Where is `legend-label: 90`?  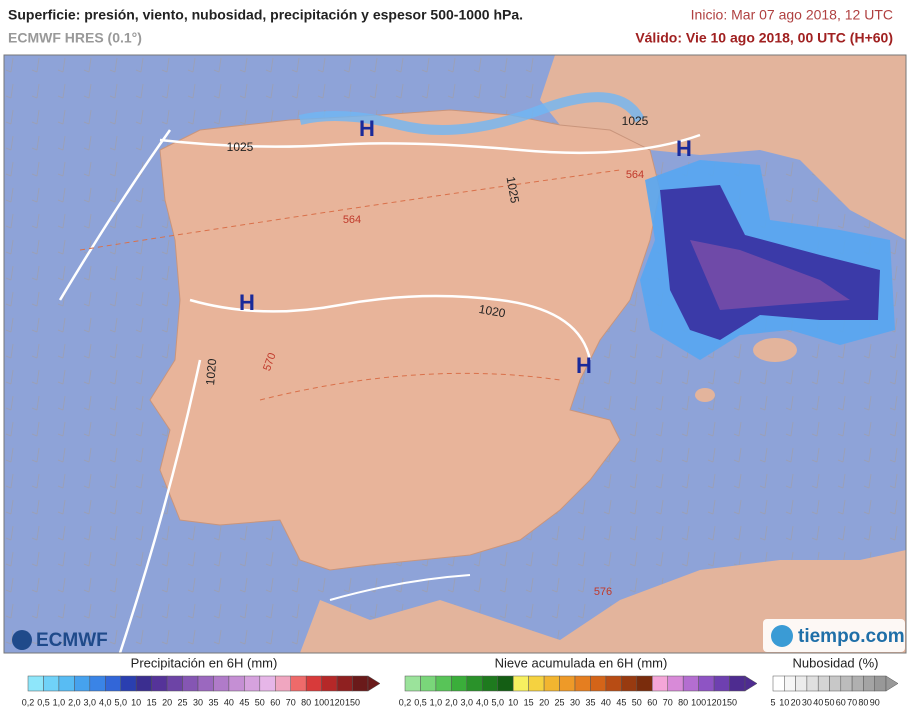
legend-label: 90 is located at coordinates (875, 702).